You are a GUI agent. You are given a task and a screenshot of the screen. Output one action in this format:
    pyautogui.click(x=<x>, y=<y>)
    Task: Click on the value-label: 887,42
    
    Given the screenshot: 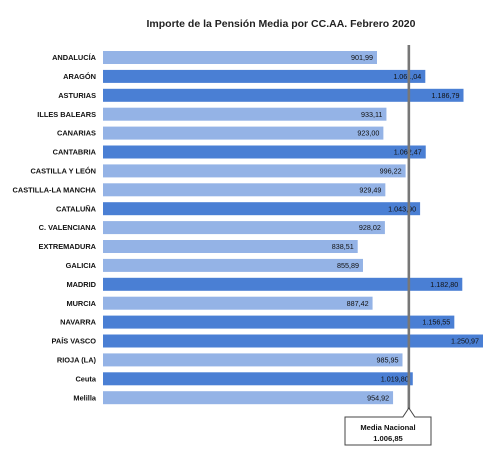 What is the action you would take?
    pyautogui.click(x=358, y=303)
    